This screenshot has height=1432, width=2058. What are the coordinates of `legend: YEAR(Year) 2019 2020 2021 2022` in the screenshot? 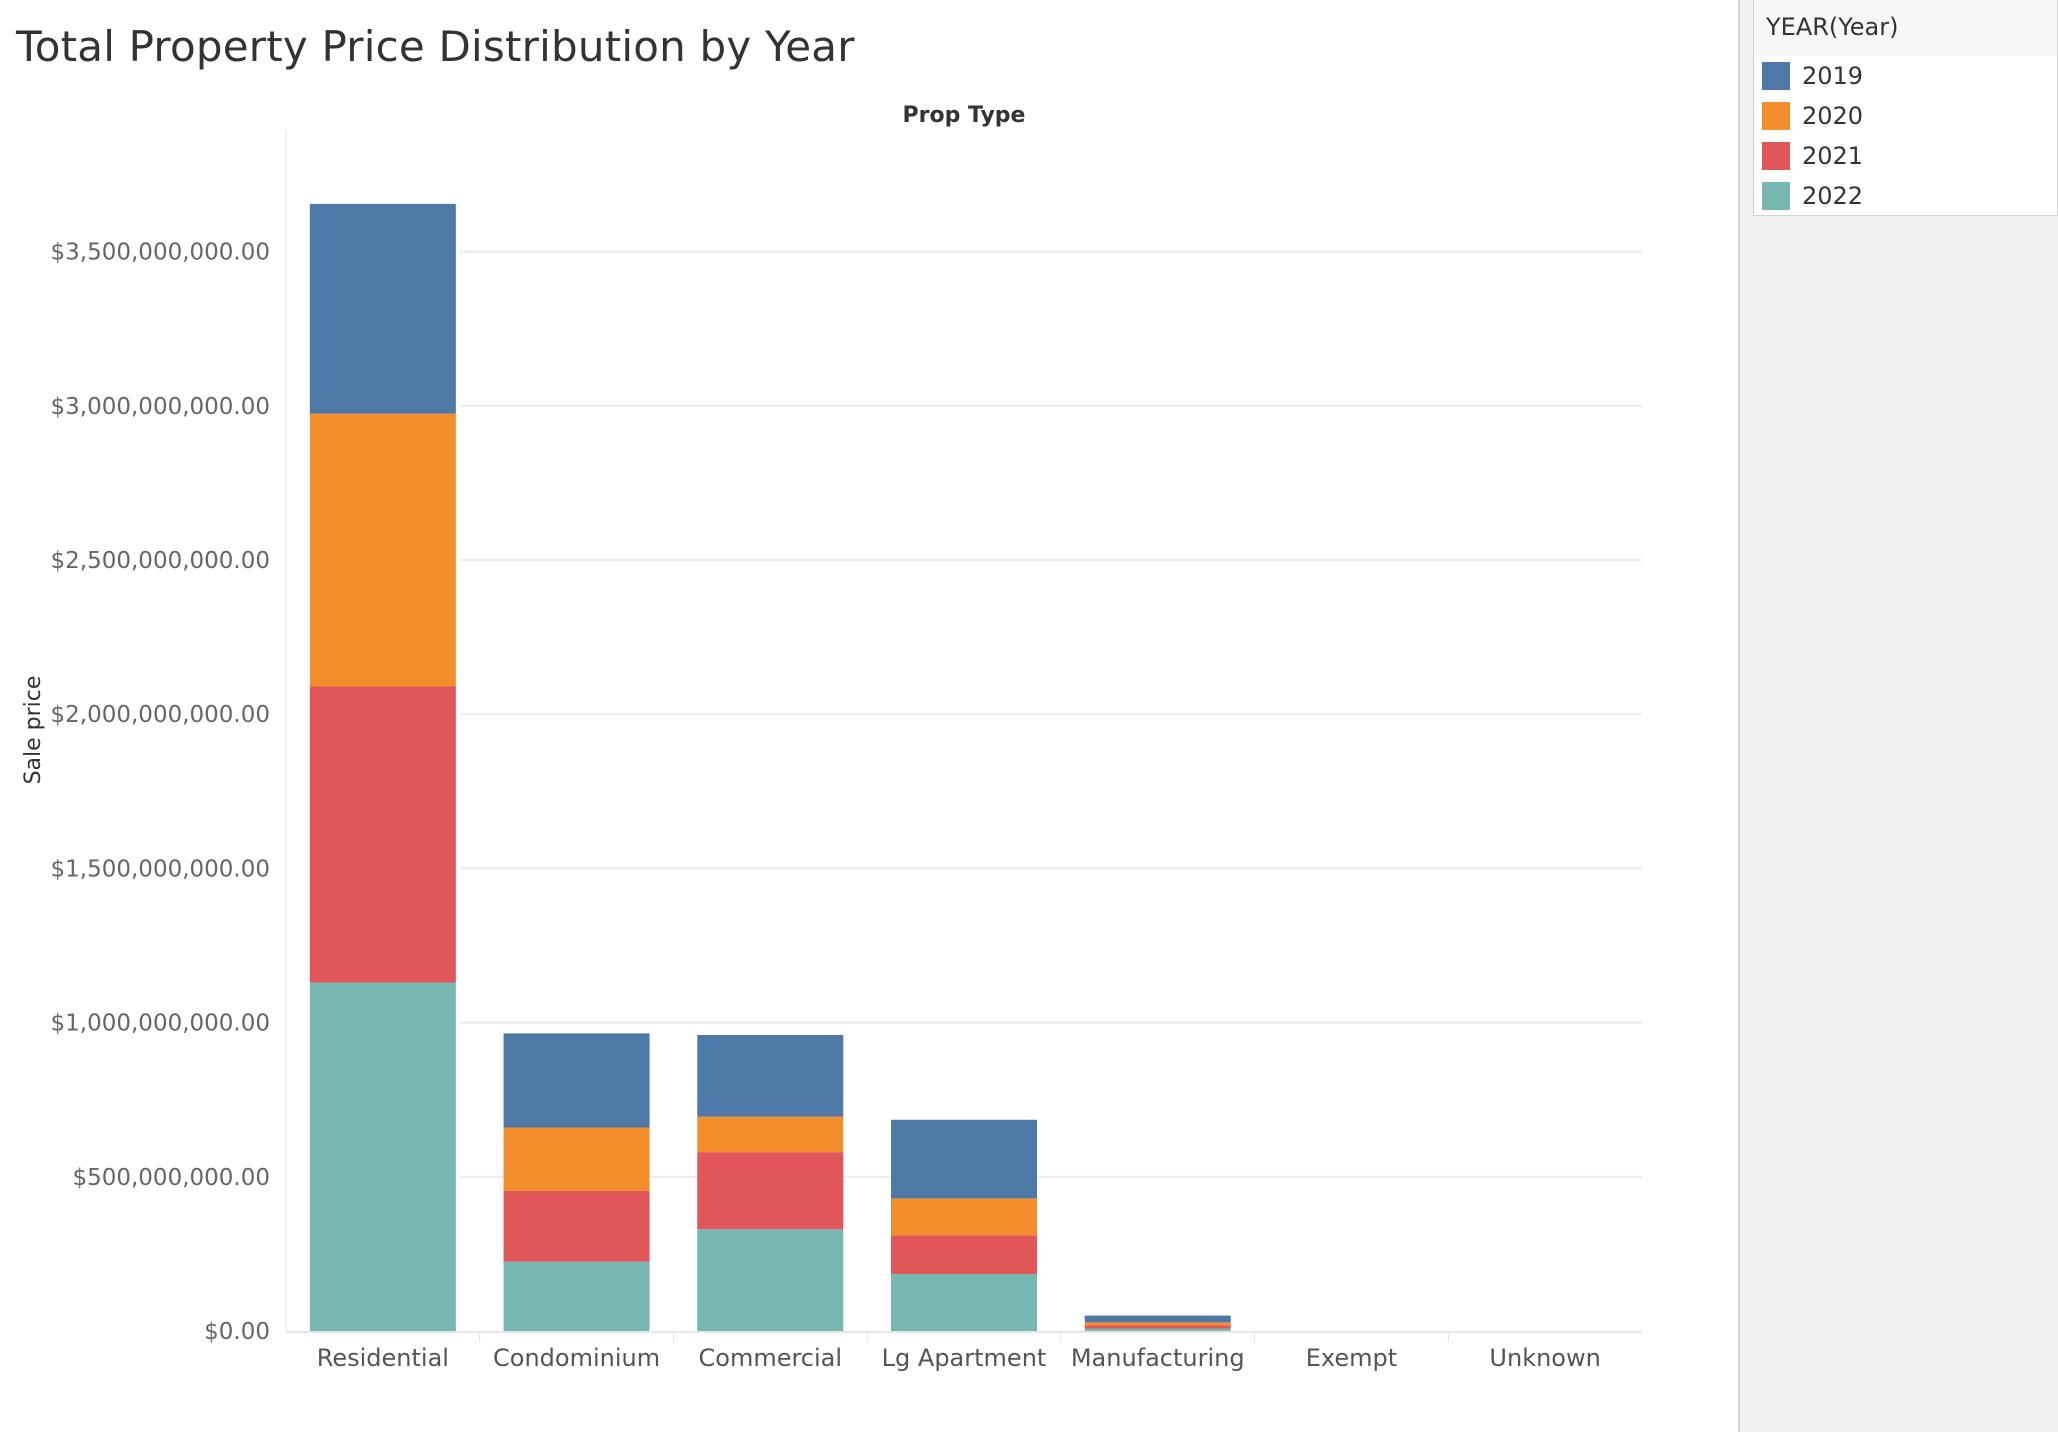 It's located at (1905, 108).